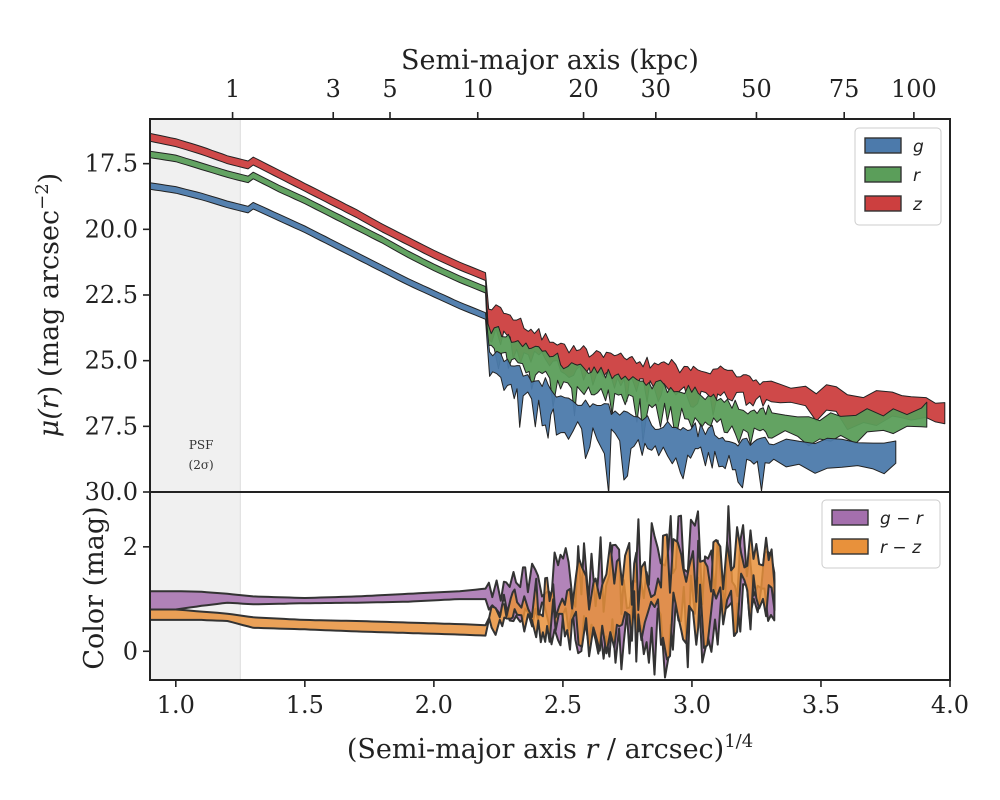 This screenshot has height=800, width=1000. I want to click on top-tick-label: 20, so click(583, 89).